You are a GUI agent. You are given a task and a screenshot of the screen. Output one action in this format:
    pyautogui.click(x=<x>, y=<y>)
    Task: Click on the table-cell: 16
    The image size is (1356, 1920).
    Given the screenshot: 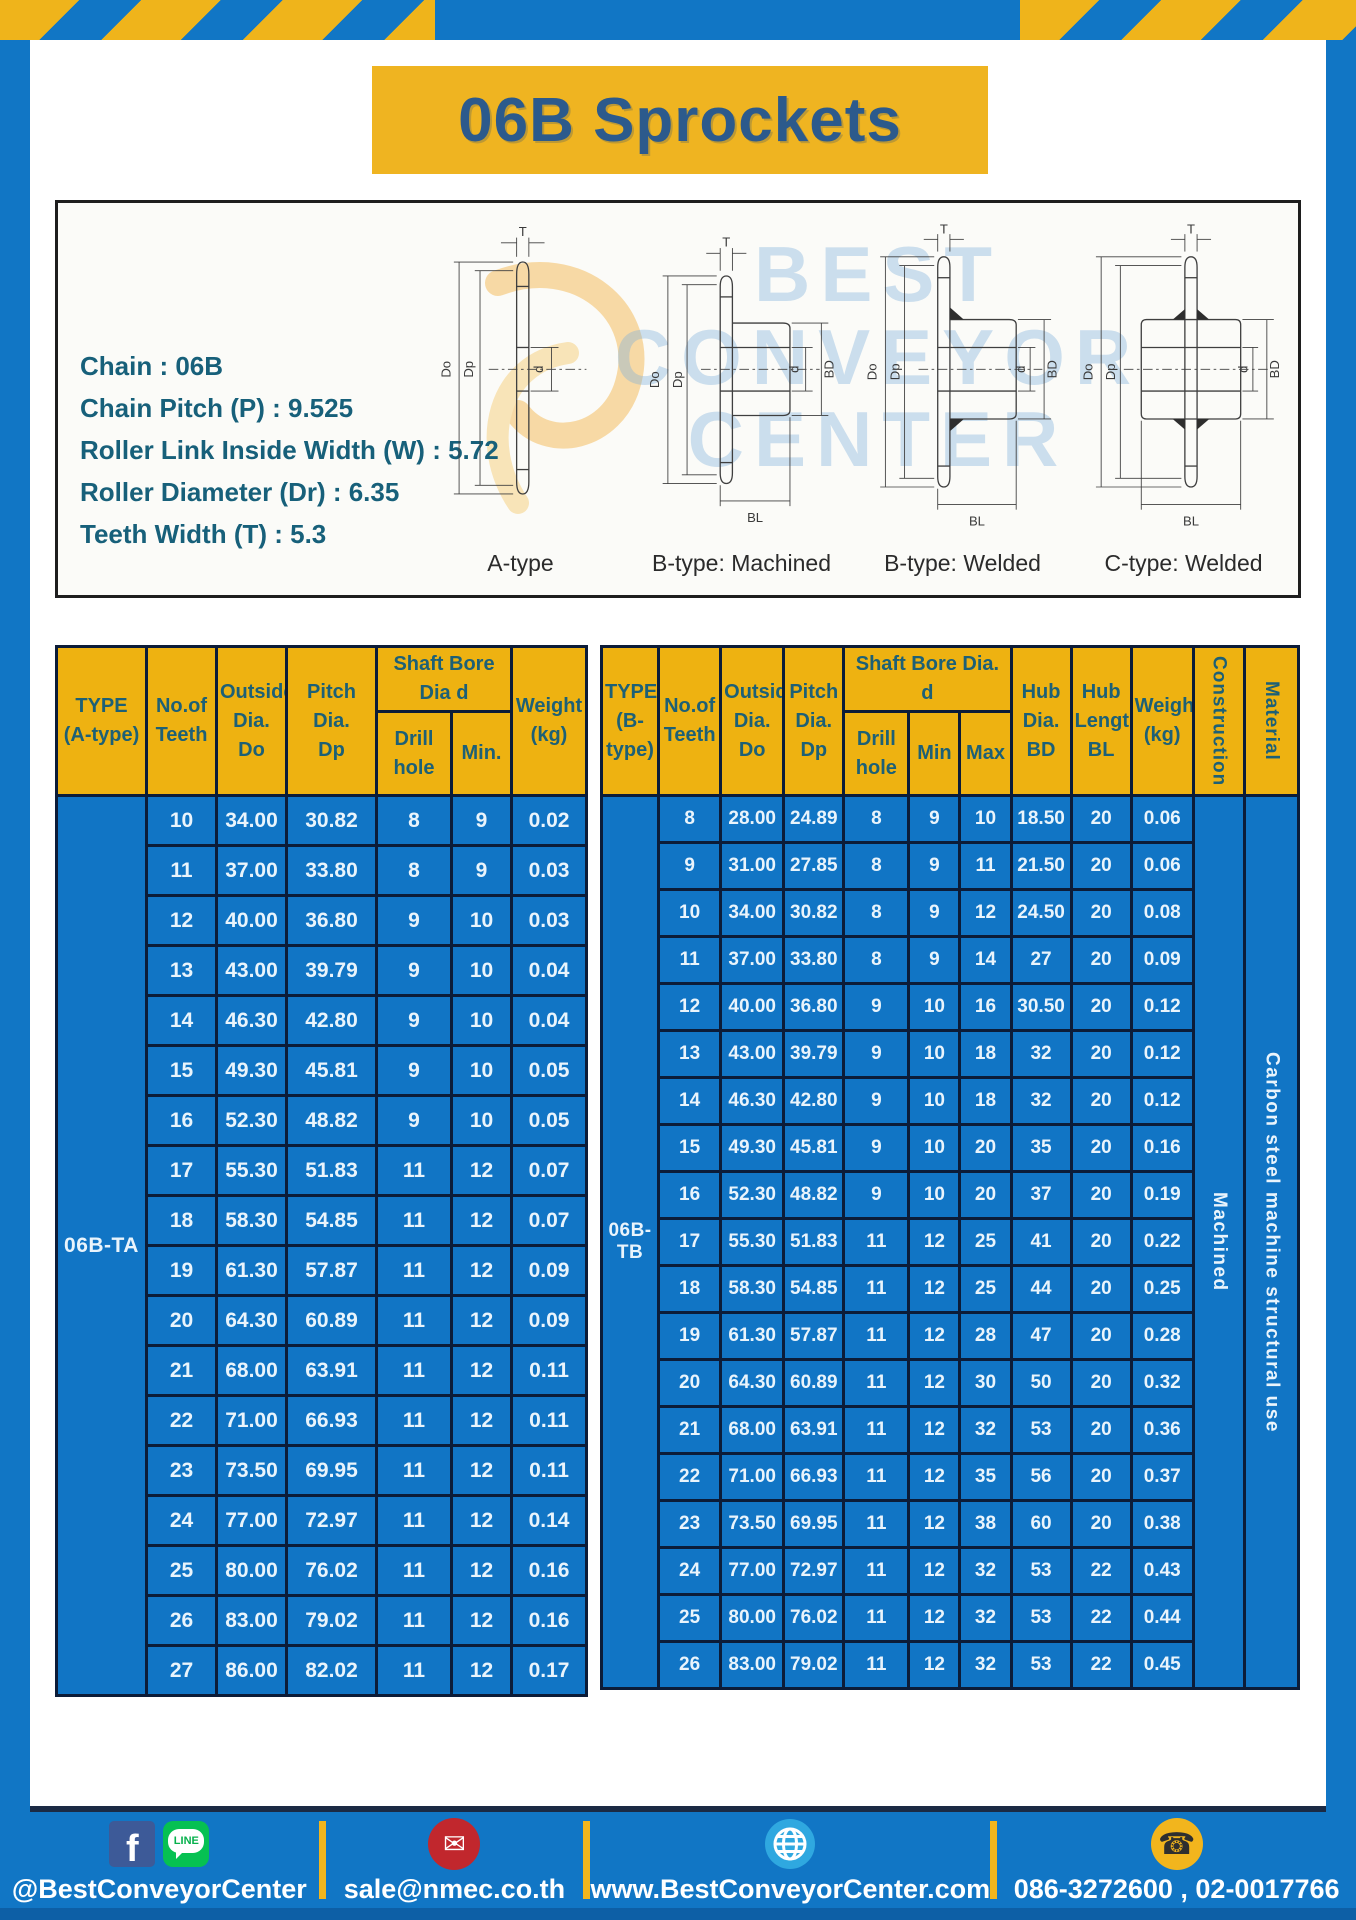 What is the action you would take?
    pyautogui.click(x=181, y=1120)
    